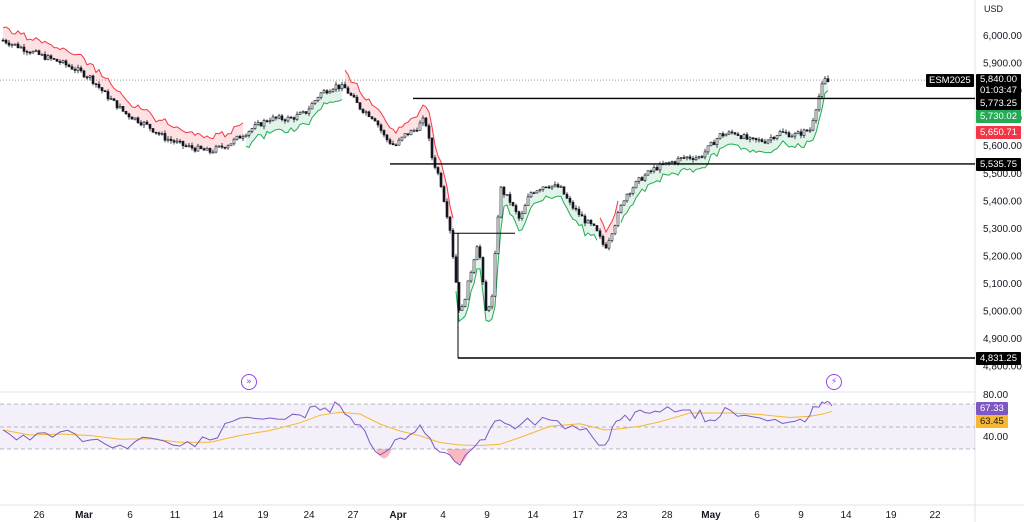 Image resolution: width=1024 pixels, height=522 pixels. What do you see at coordinates (1002, 229) in the screenshot?
I see `price-tick-label: 5,300.00` at bounding box center [1002, 229].